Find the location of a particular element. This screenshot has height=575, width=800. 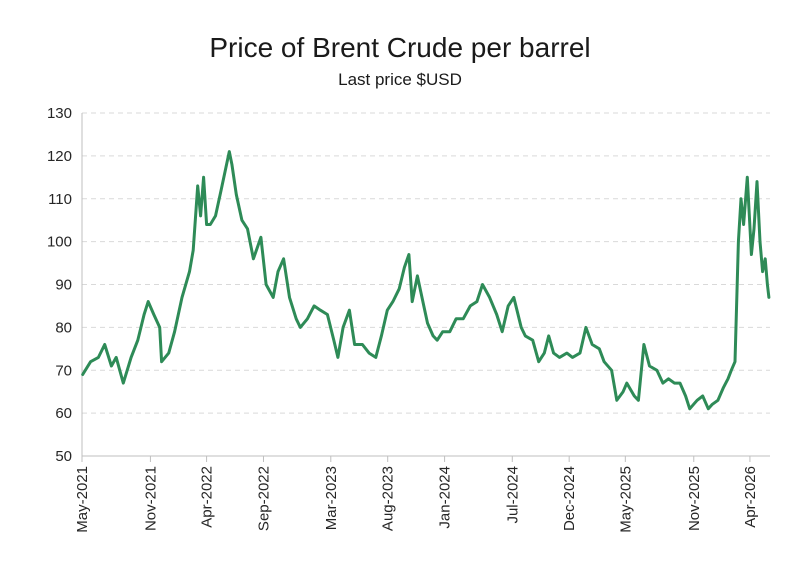

y-tick-label: 80 is located at coordinates (63, 327).